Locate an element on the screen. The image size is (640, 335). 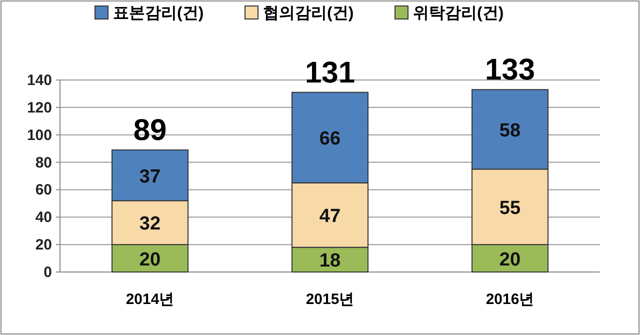
data-label: 58 is located at coordinates (510, 131).